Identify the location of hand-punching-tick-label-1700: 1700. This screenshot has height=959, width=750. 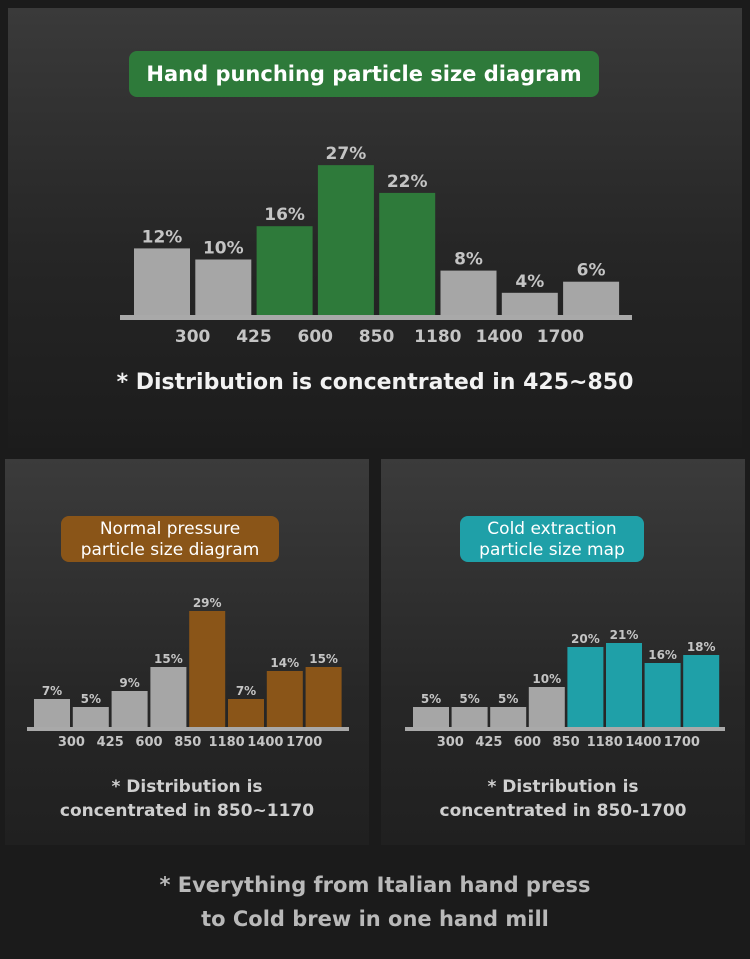
(560, 337).